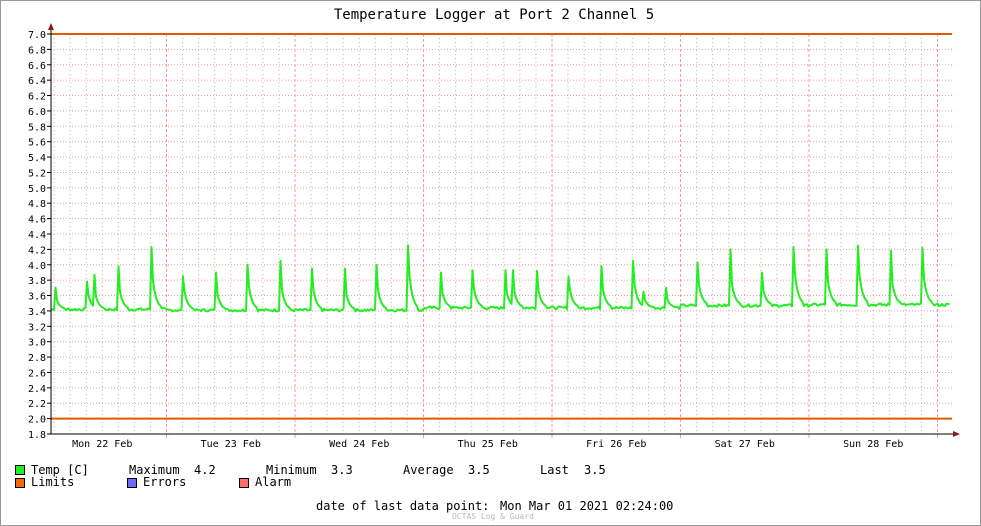 This screenshot has height=526, width=981. What do you see at coordinates (37, 81) in the screenshot?
I see `y-tick-label: 6.4` at bounding box center [37, 81].